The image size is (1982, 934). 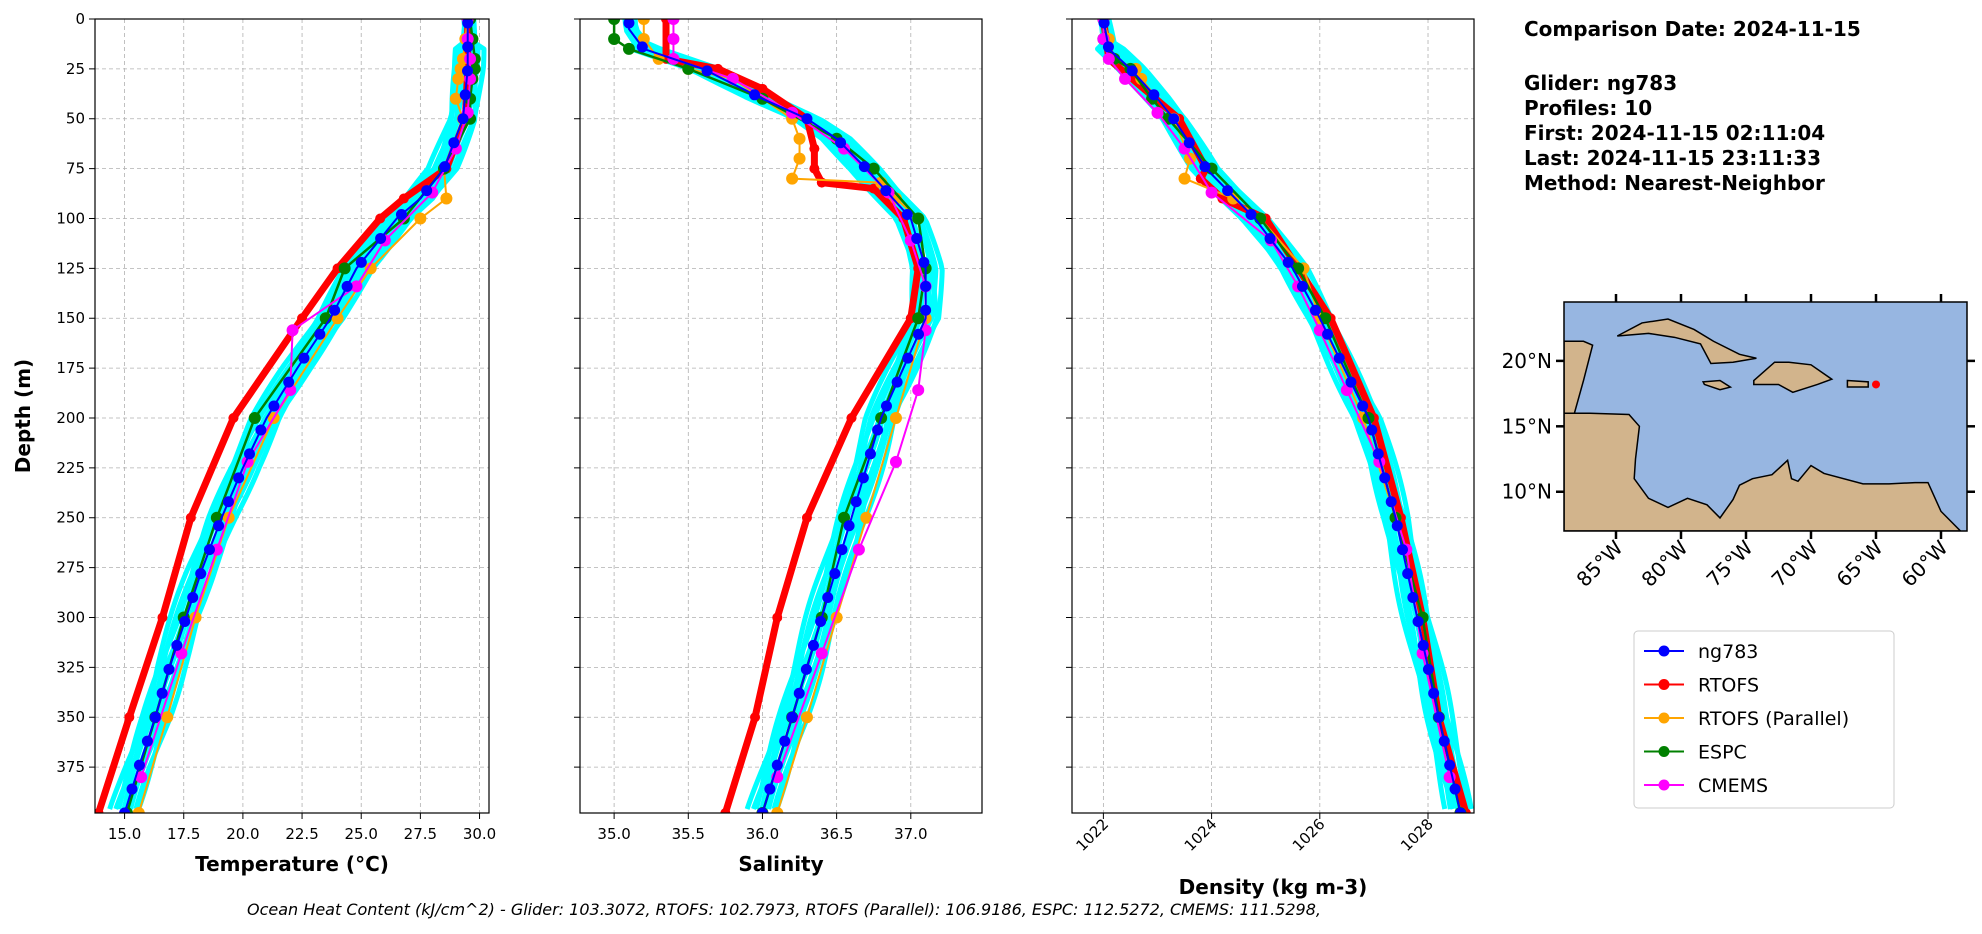 What do you see at coordinates (1664, 751) in the screenshot?
I see `legend-marker` at bounding box center [1664, 751].